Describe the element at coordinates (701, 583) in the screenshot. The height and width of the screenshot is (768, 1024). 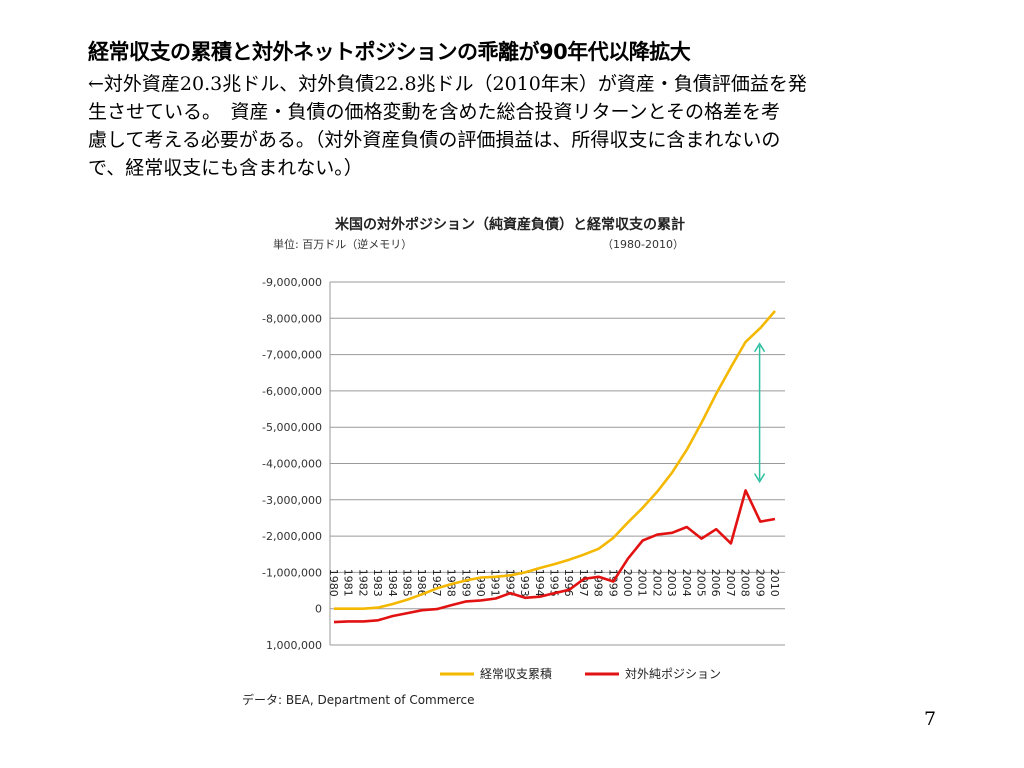
I see `x-tick-label: 2005` at that location.